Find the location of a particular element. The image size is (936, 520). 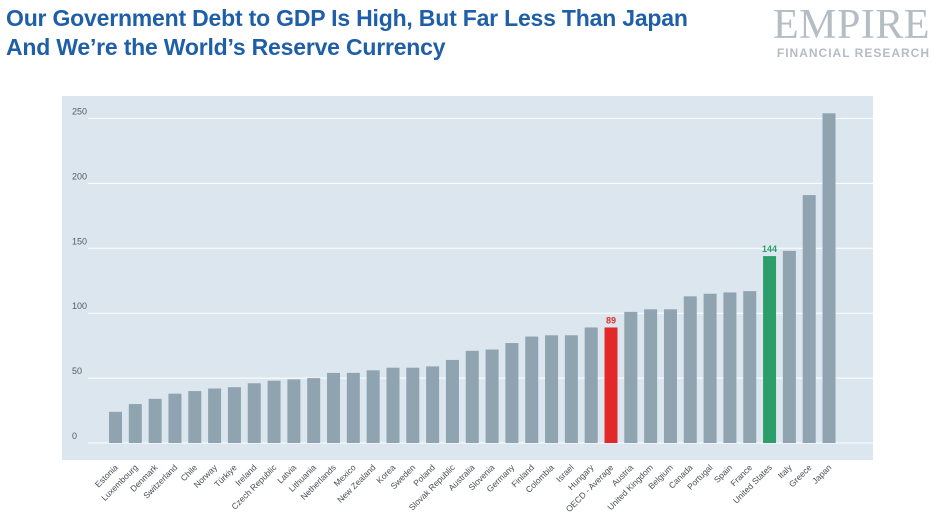

bar-latvia is located at coordinates (294, 411).